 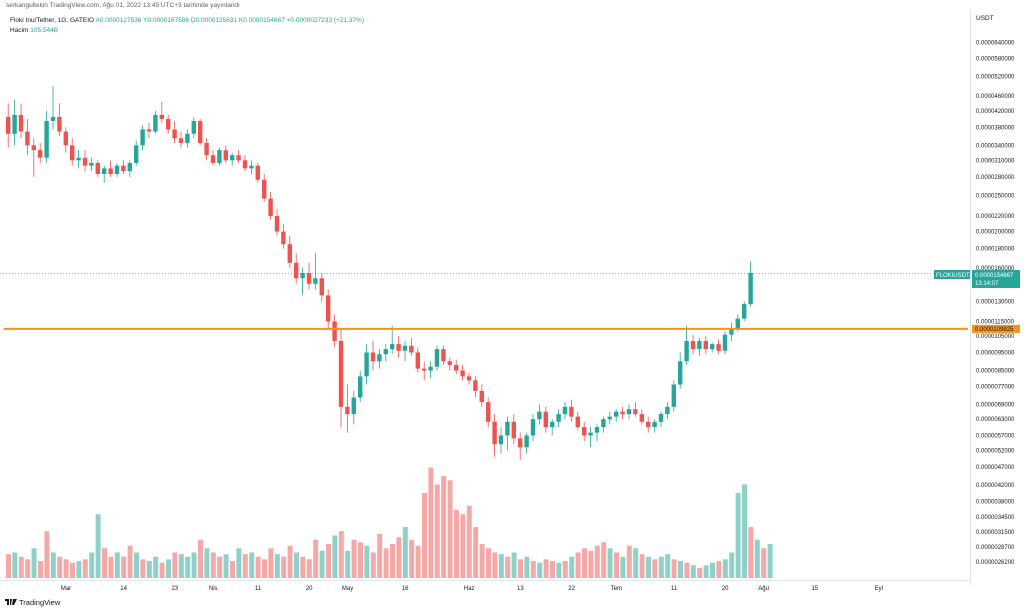 What do you see at coordinates (995, 233) in the screenshot?
I see `price-tick-label: 0.0000200000` at bounding box center [995, 233].